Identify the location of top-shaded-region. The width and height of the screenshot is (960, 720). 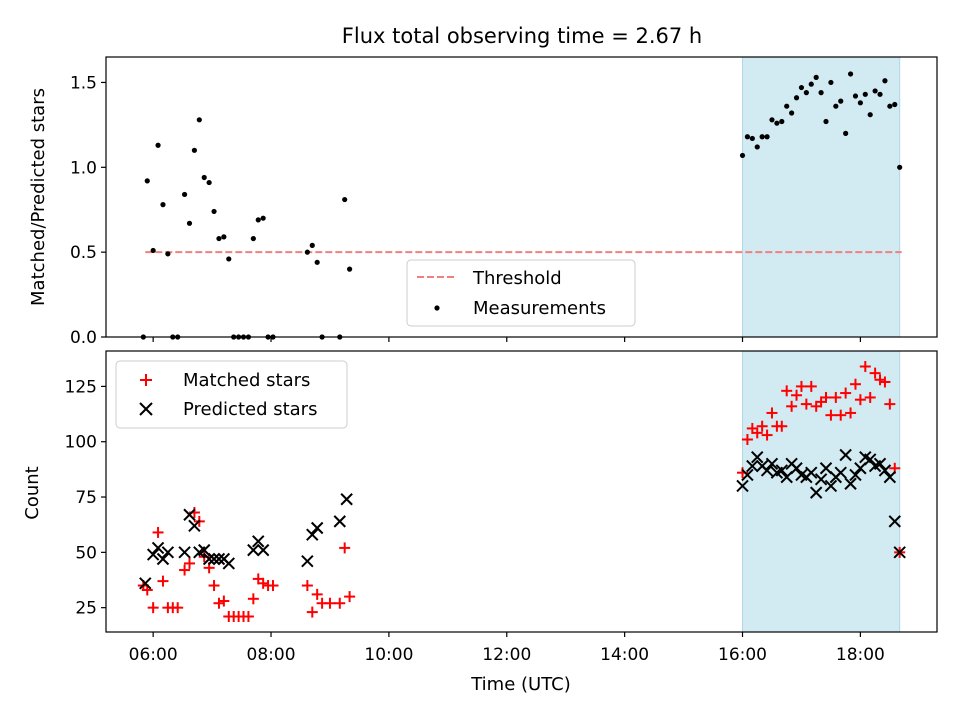
(821, 197).